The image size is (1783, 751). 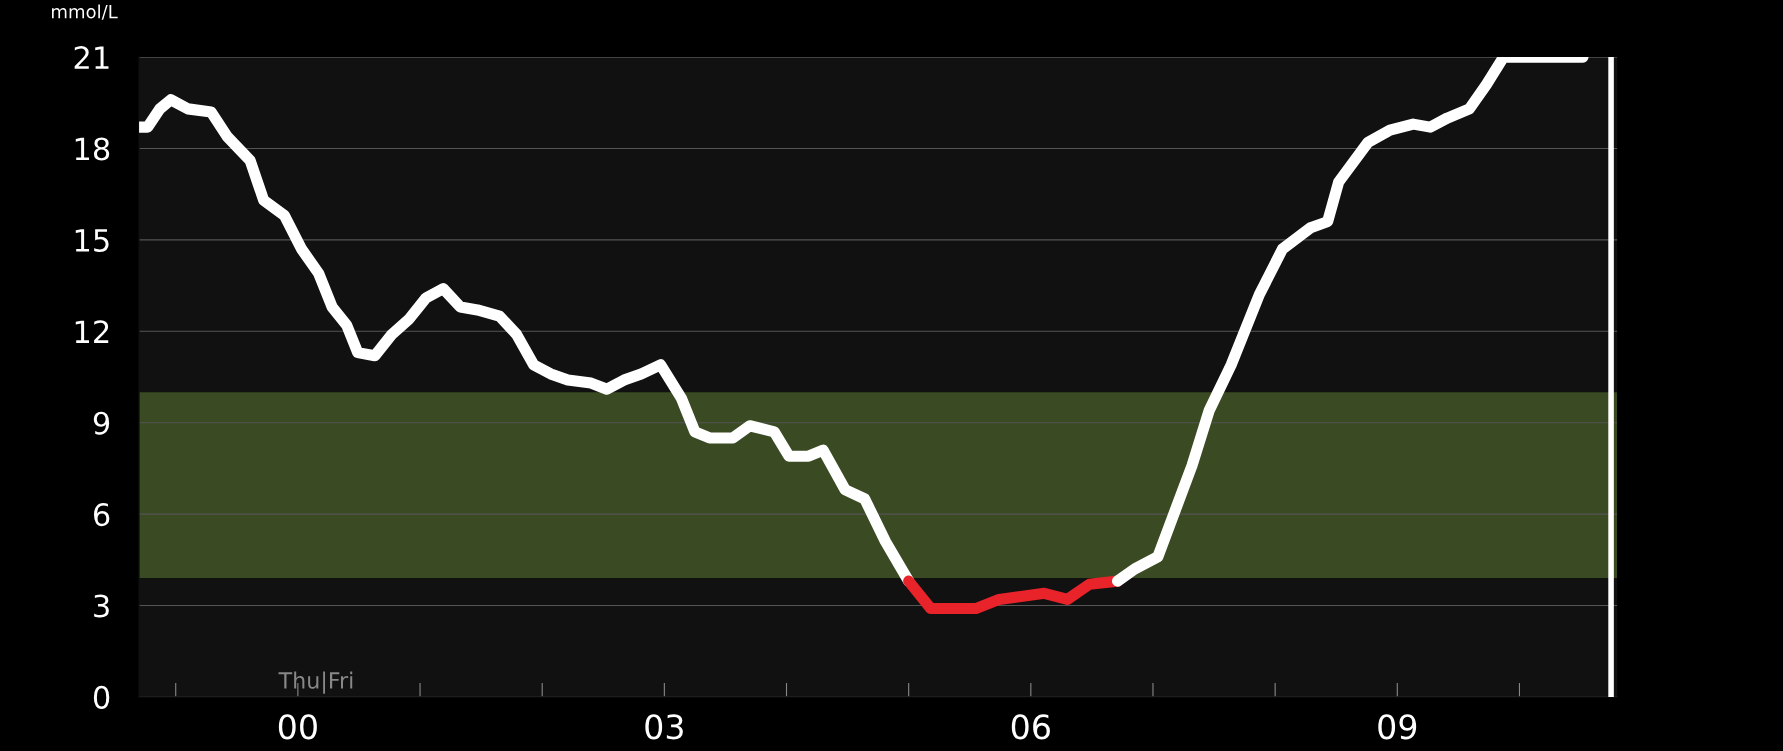 I want to click on y-tick-label: 9, so click(x=101, y=423).